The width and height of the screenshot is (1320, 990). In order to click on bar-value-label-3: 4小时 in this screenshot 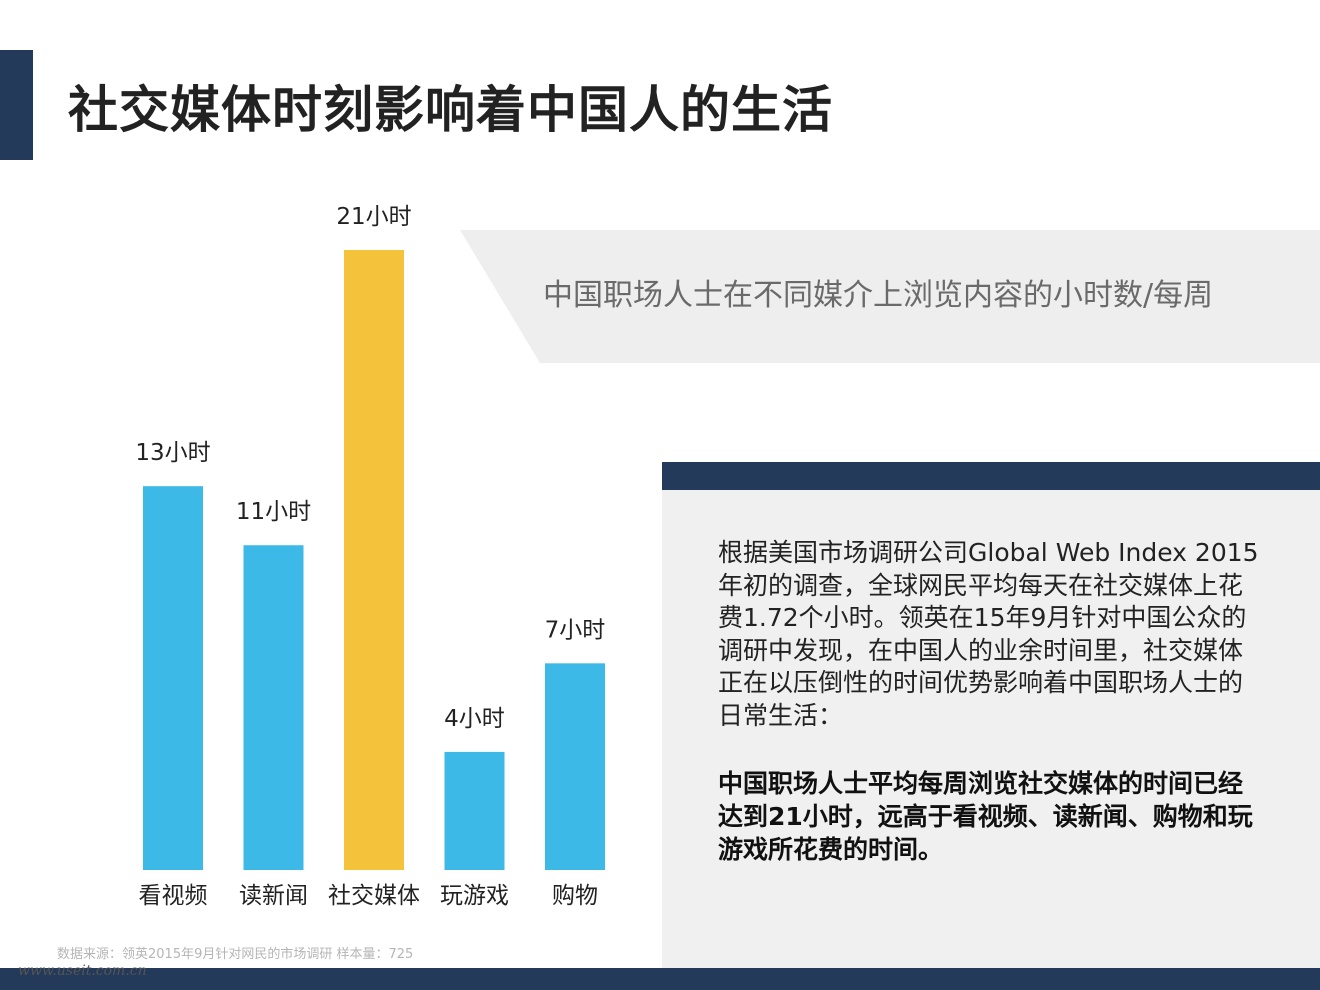, I will do `click(474, 719)`.